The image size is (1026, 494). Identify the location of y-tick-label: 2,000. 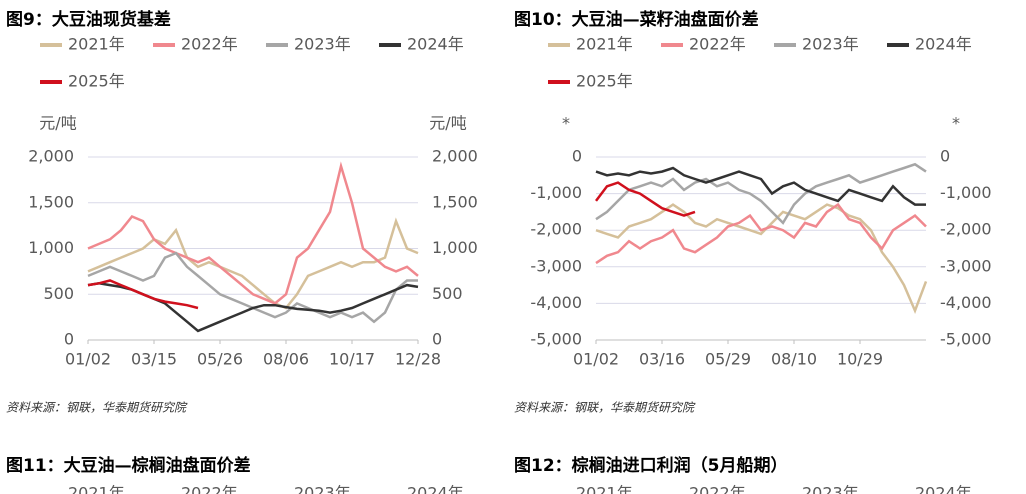
(51, 156).